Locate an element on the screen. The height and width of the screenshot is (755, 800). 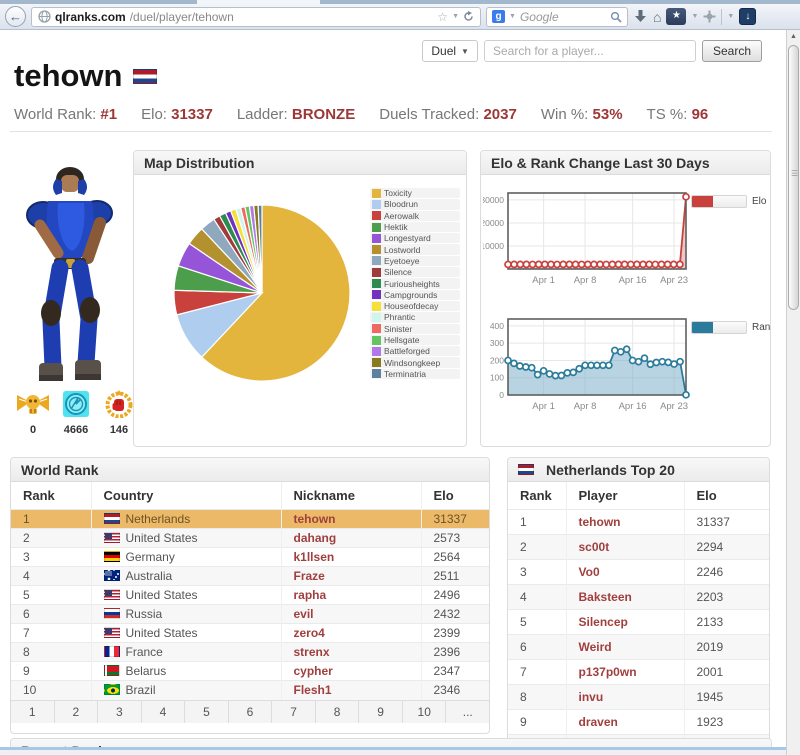
table-row: 5 Silencep 2133 is located at coordinates (638, 622).